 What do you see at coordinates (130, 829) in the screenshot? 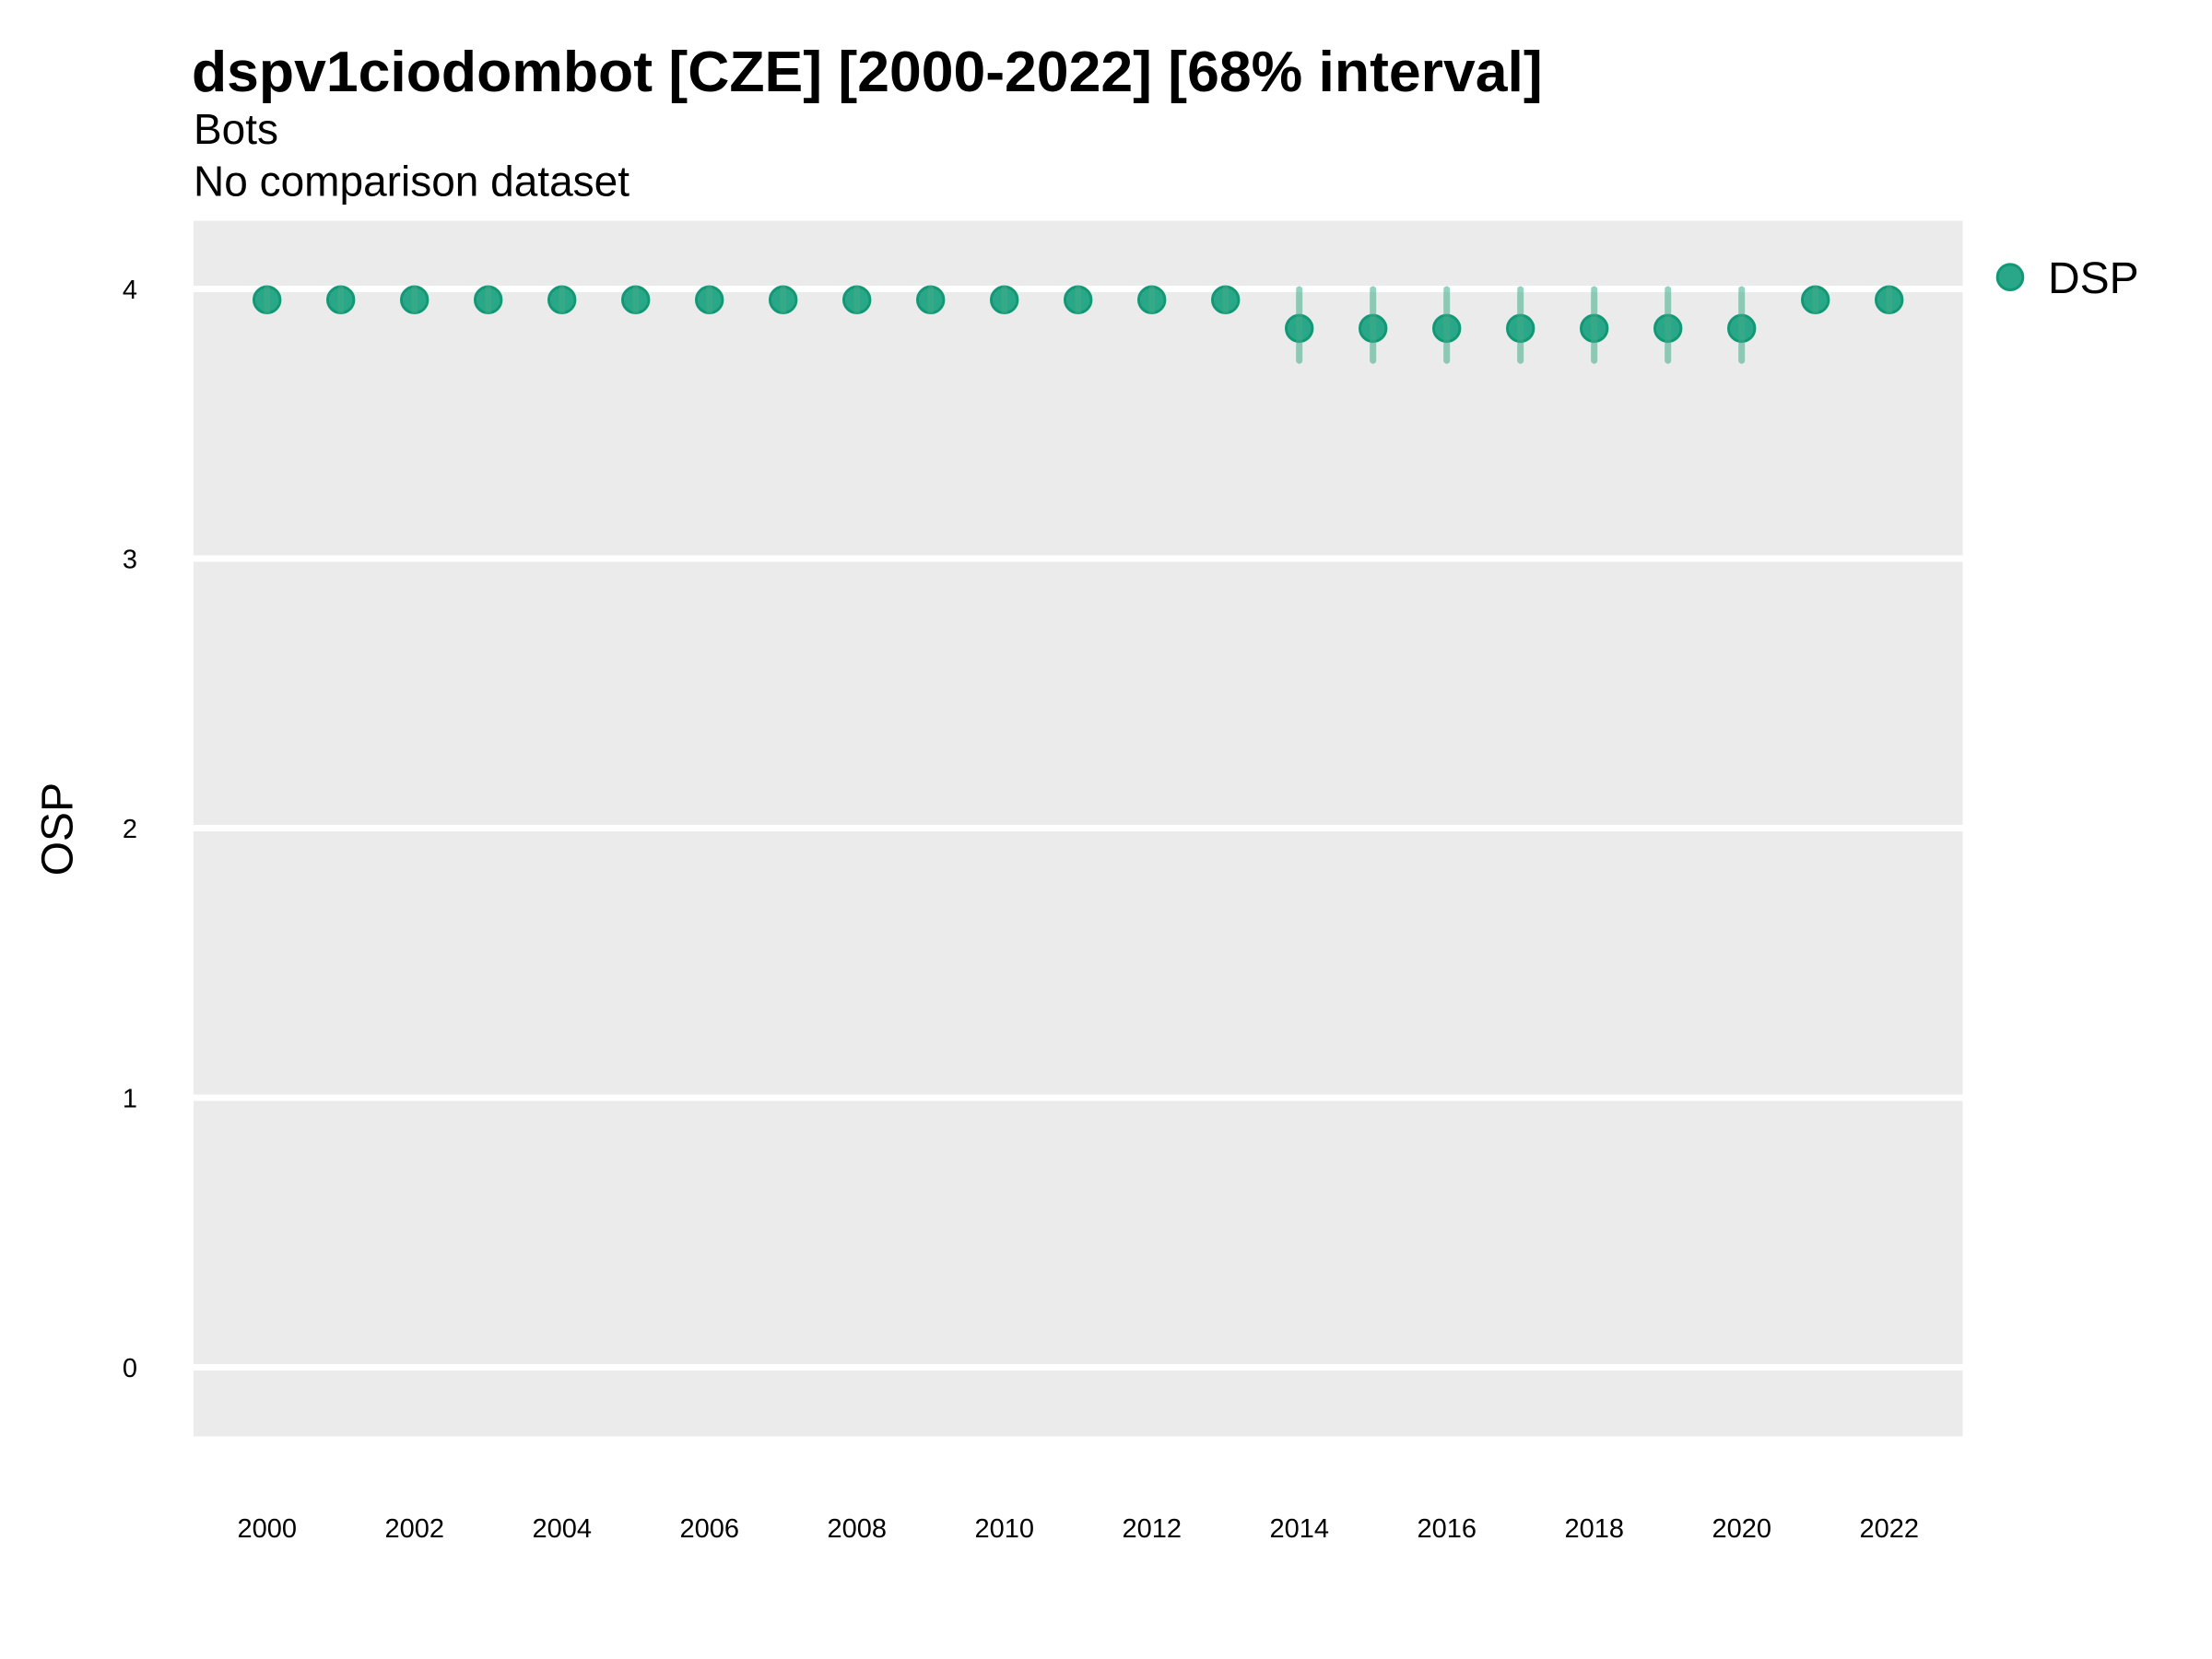
I see `svg-text: 2` at bounding box center [130, 829].